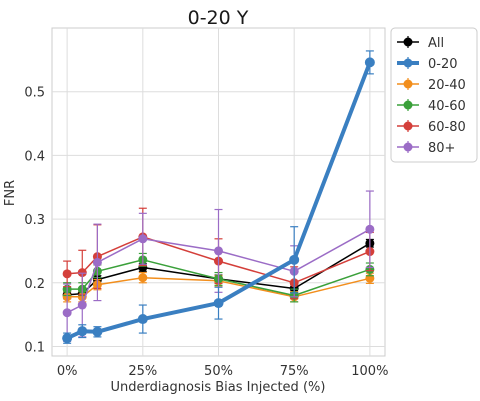 The height and width of the screenshot is (401, 480). I want to click on y-tick-label: 0.3, so click(34, 220).